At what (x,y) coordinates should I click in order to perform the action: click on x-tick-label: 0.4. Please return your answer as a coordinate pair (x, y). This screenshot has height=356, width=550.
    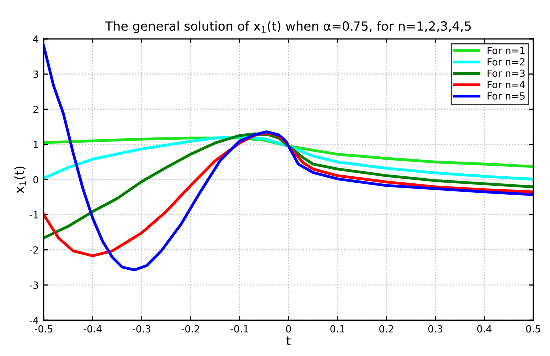
    Looking at the image, I should click on (484, 329).